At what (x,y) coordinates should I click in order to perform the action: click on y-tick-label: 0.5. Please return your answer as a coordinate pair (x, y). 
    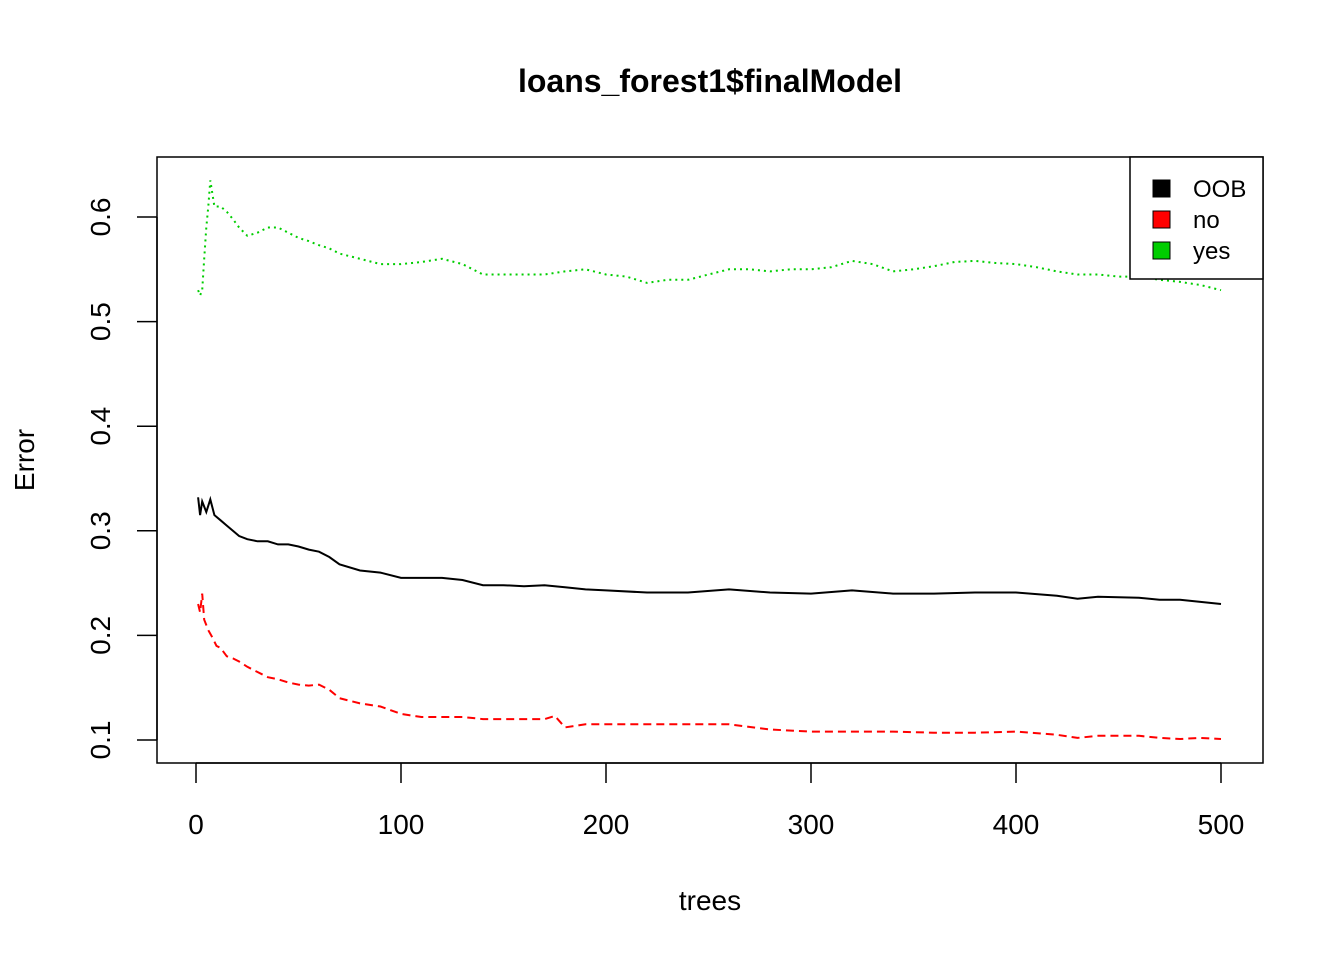
    Looking at the image, I should click on (100, 321).